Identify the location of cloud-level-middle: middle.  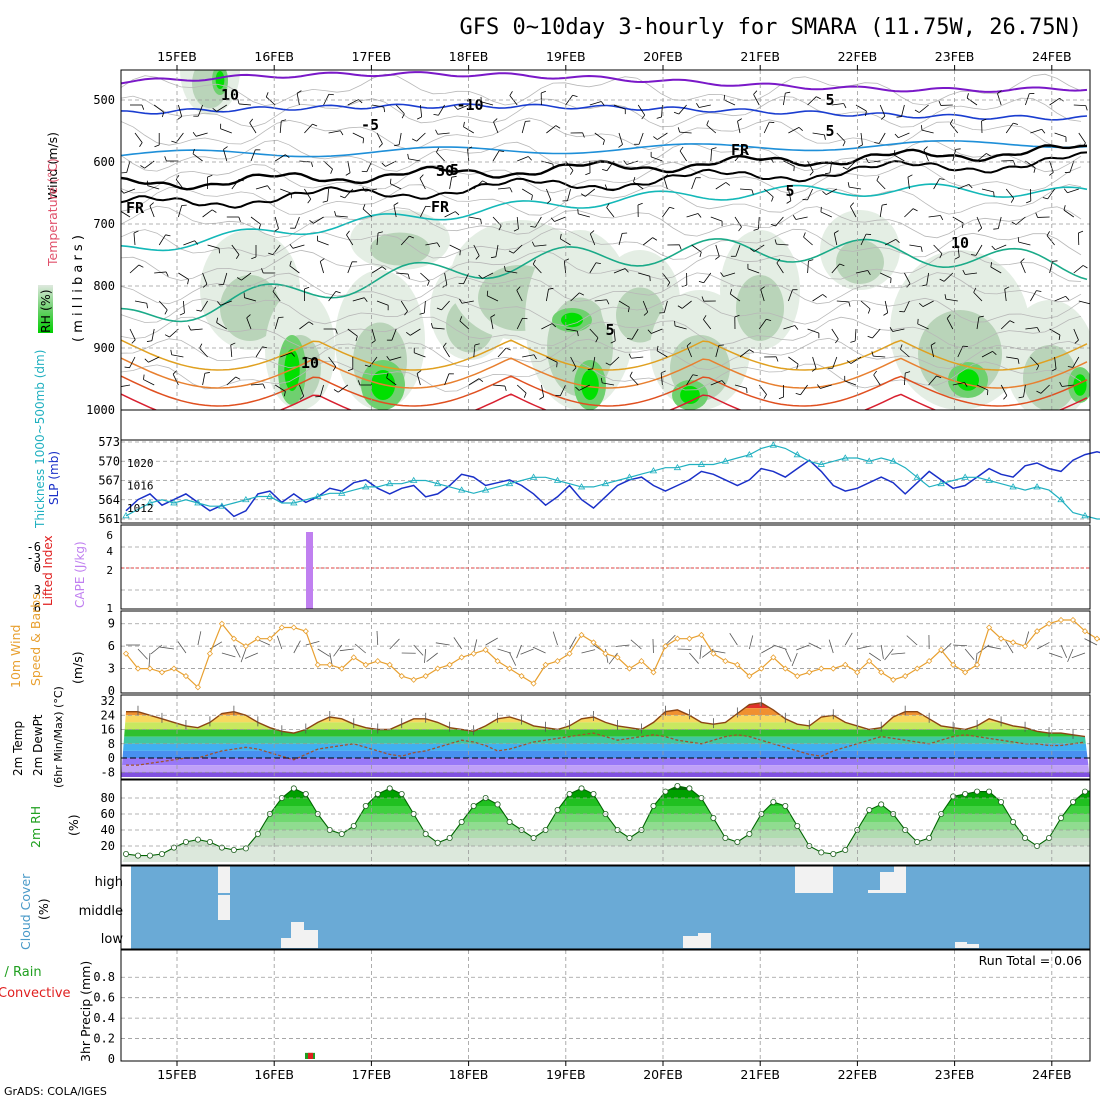
(101, 911).